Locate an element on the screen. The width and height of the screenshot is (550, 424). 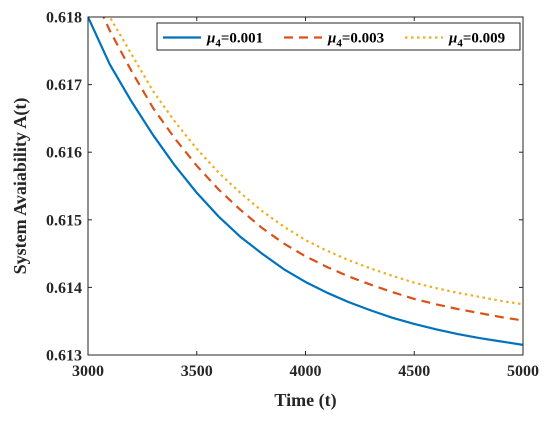
y-axis-label: System Avaiability A(t) is located at coordinates (20, 186).